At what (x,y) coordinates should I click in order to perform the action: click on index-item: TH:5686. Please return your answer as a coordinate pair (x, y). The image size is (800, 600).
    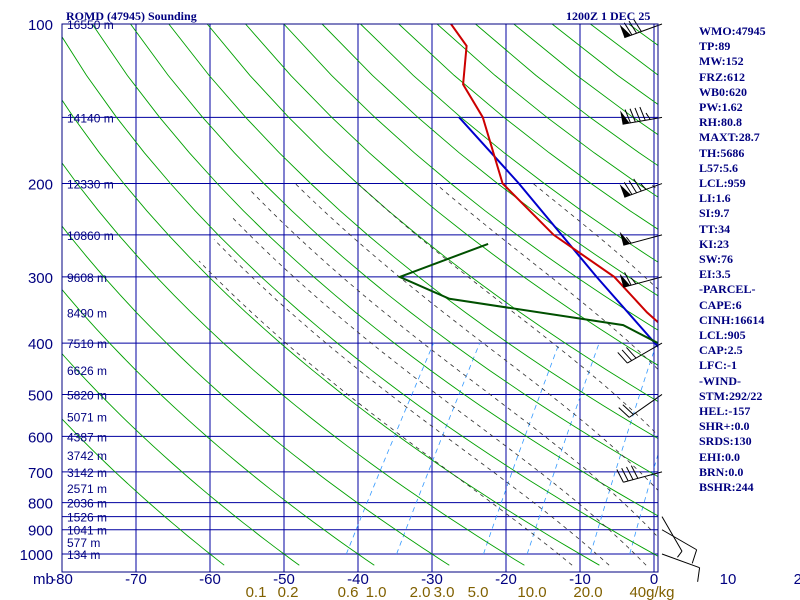
    Looking at the image, I should click on (722, 152).